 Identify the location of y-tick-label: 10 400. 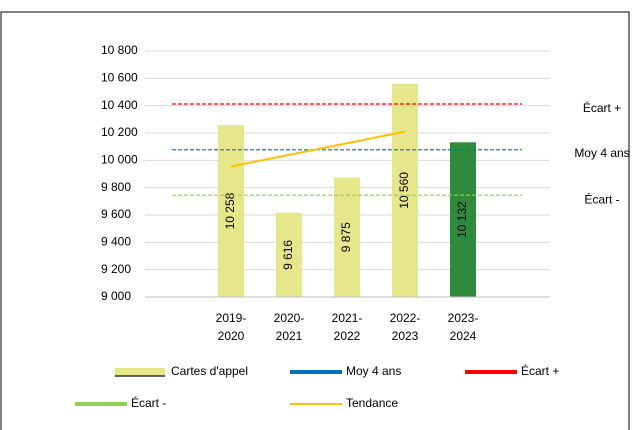
(119, 105).